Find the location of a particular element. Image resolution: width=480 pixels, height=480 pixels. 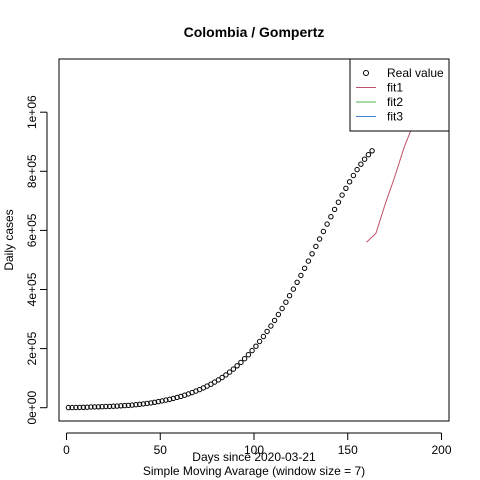

x-tick-label: 100 is located at coordinates (254, 450).